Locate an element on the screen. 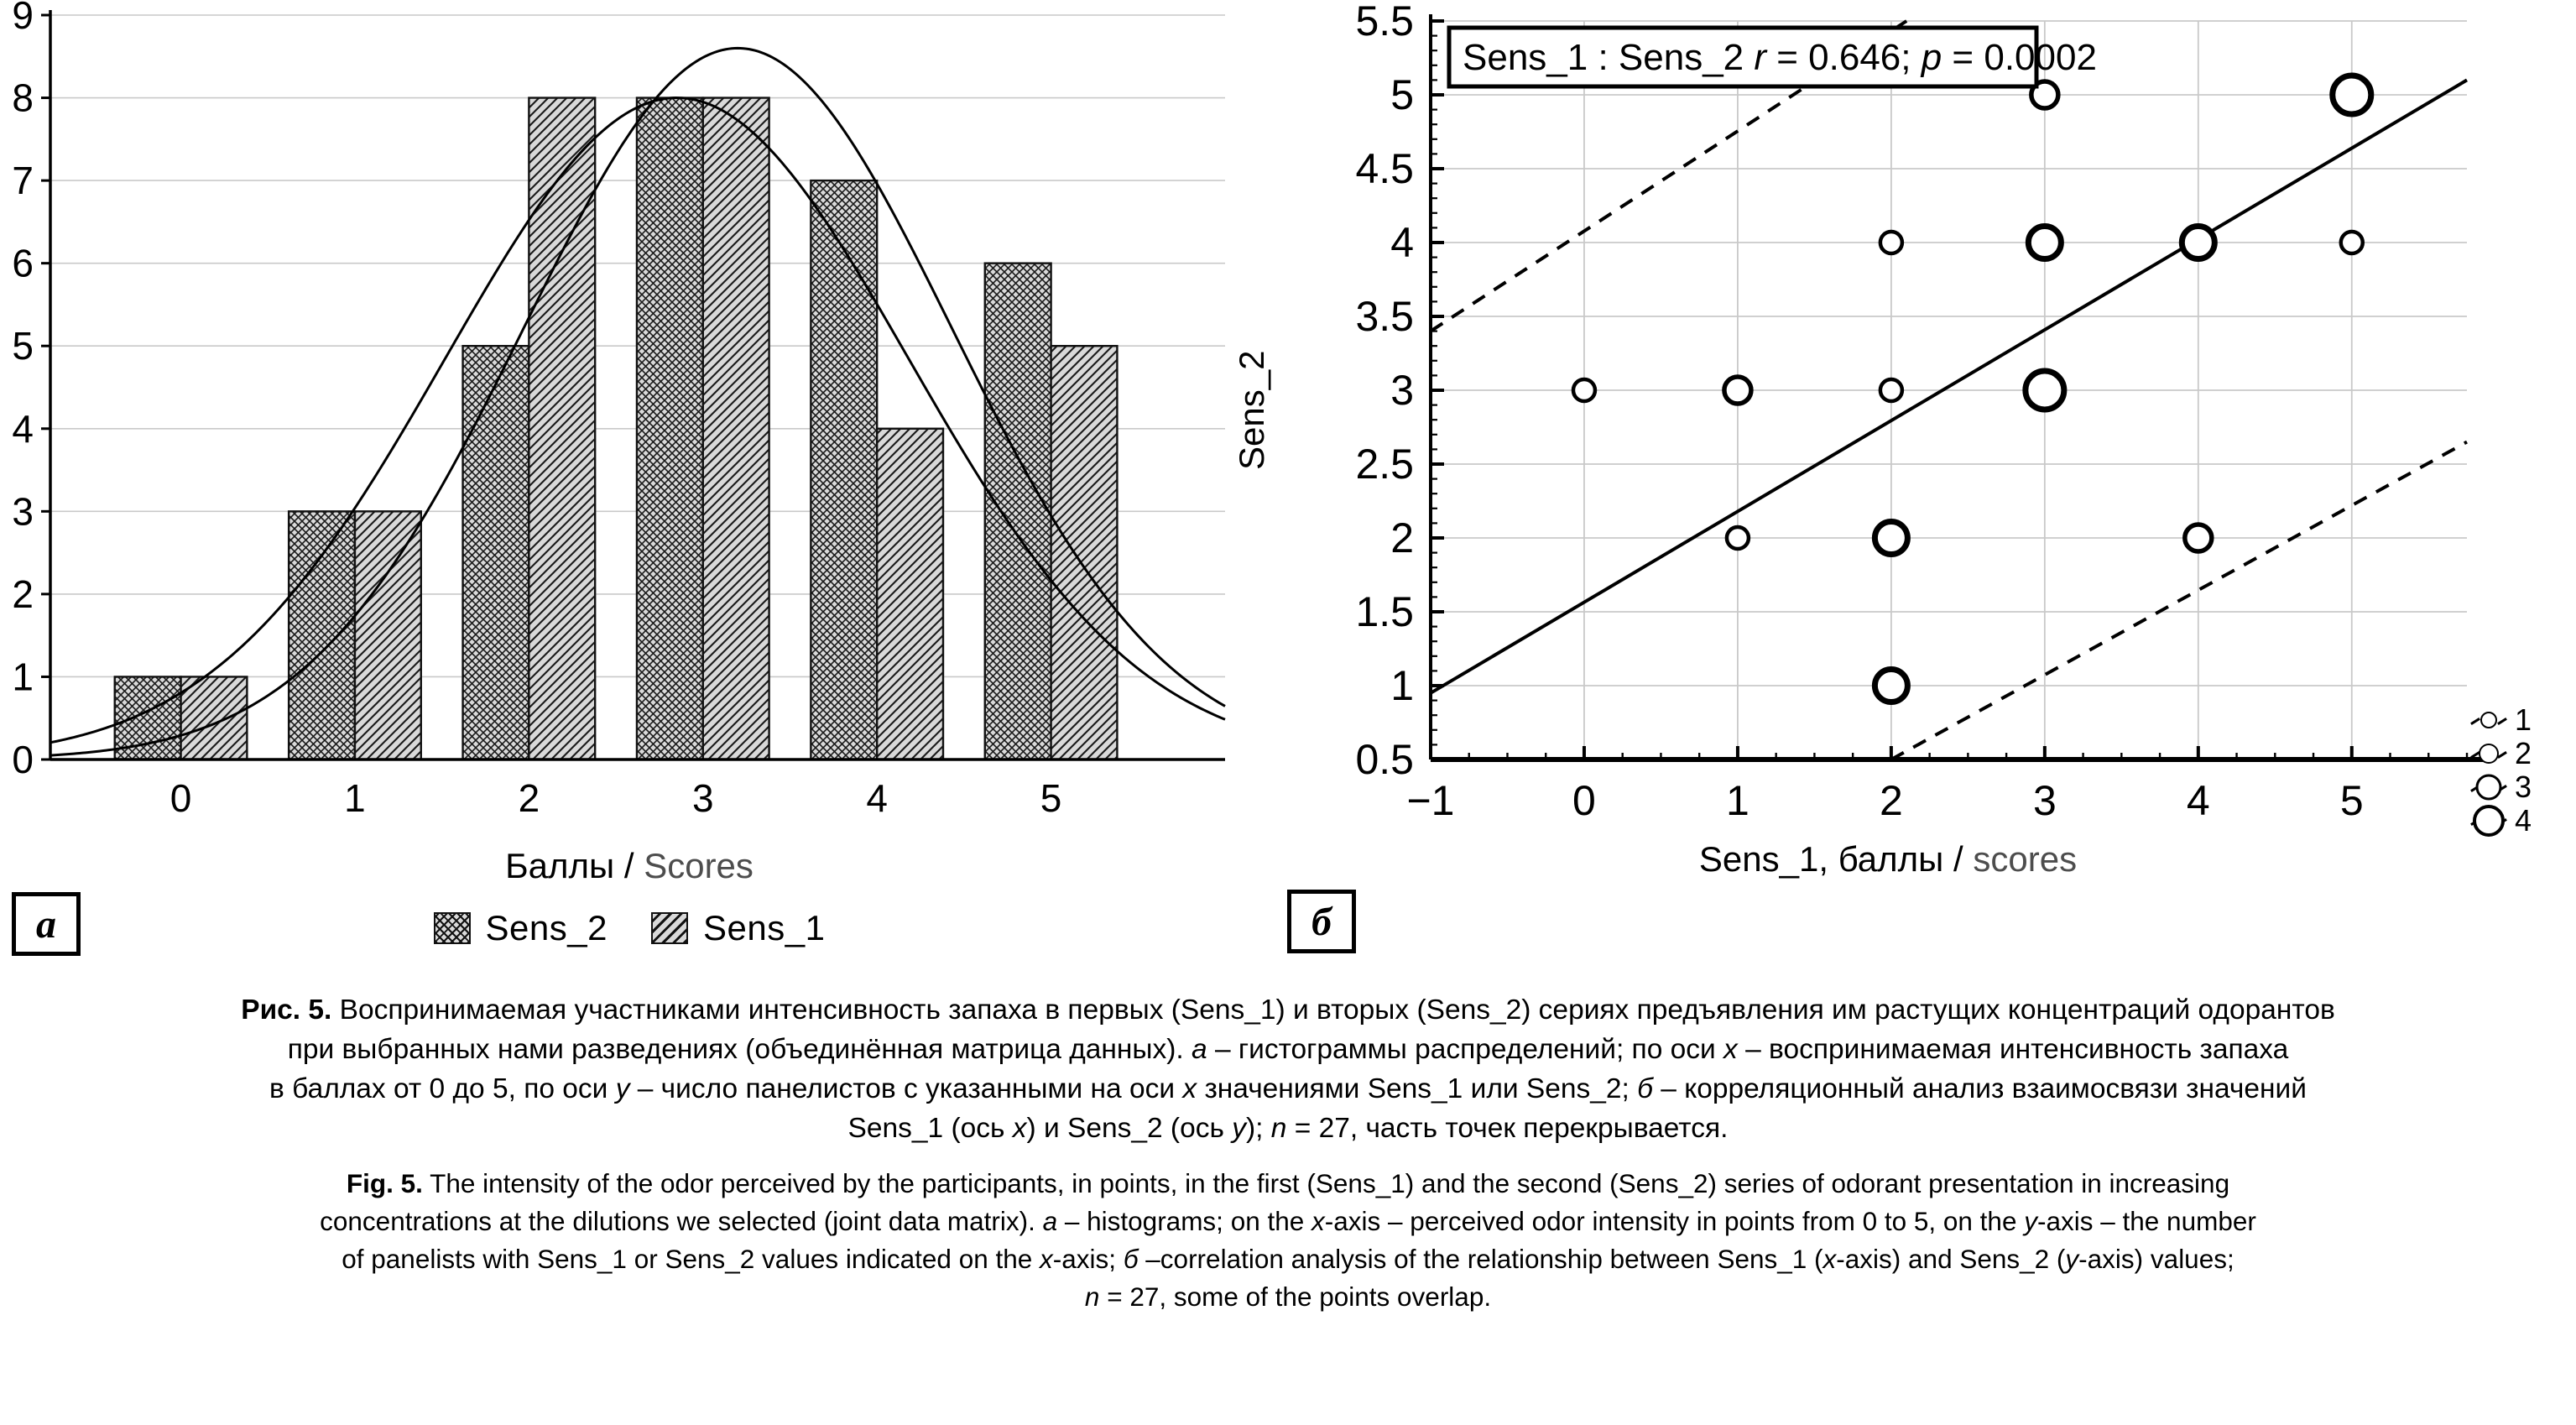  scatter-y-tick-label: 5 is located at coordinates (1402, 94).